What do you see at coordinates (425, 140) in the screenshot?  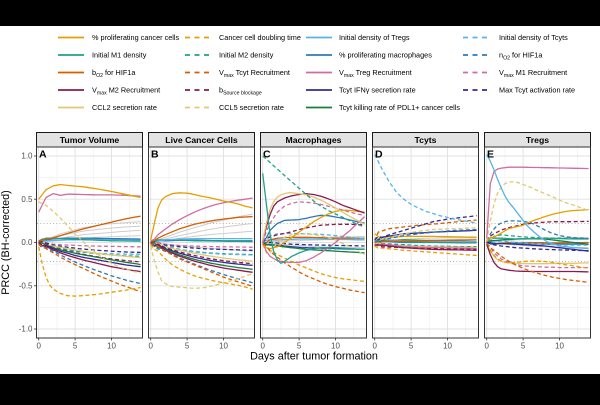 I see `svg-text: Tcyts` at bounding box center [425, 140].